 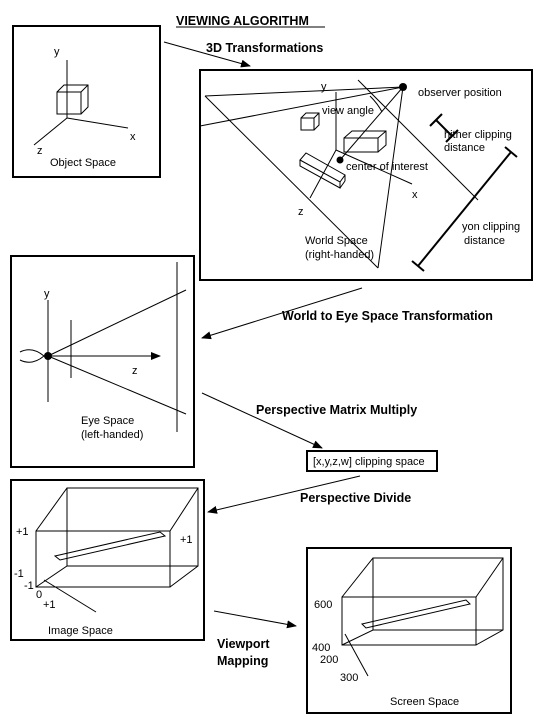 What do you see at coordinates (84, 88) in the screenshot?
I see `object-cube-edge` at bounding box center [84, 88].